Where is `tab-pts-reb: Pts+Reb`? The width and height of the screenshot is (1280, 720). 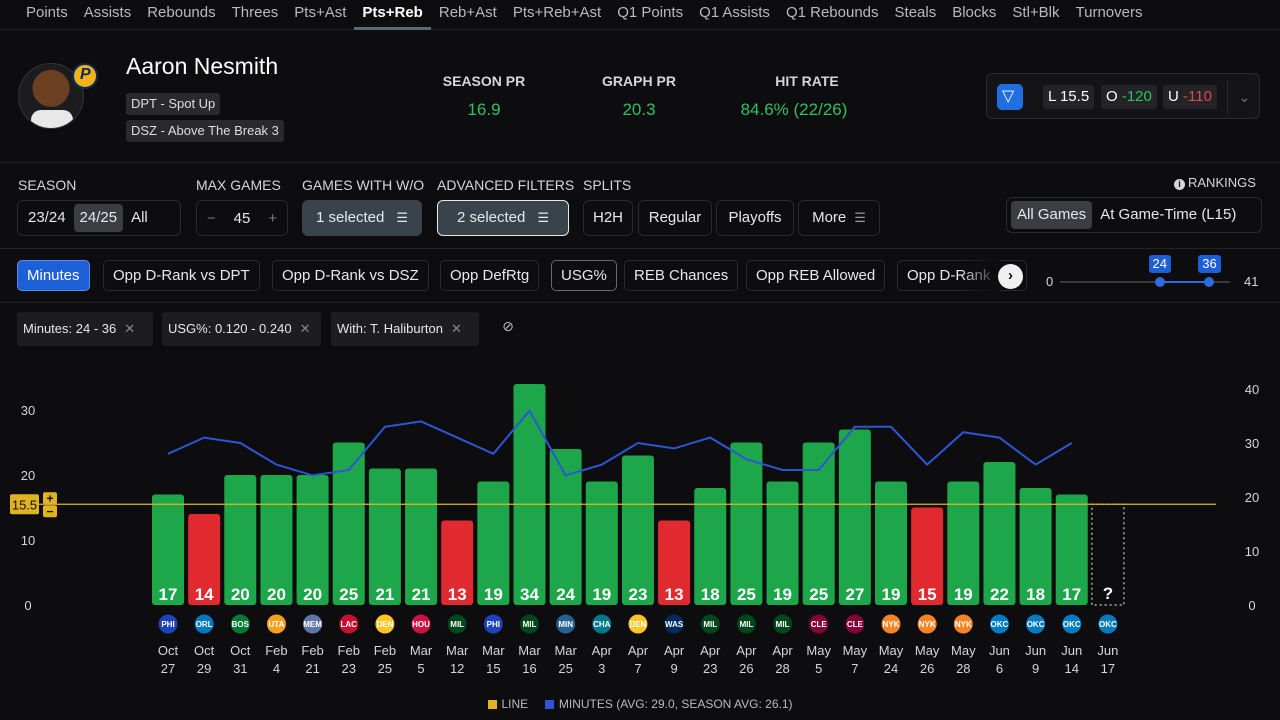
tab-pts-reb: Pts+Reb is located at coordinates (392, 15).